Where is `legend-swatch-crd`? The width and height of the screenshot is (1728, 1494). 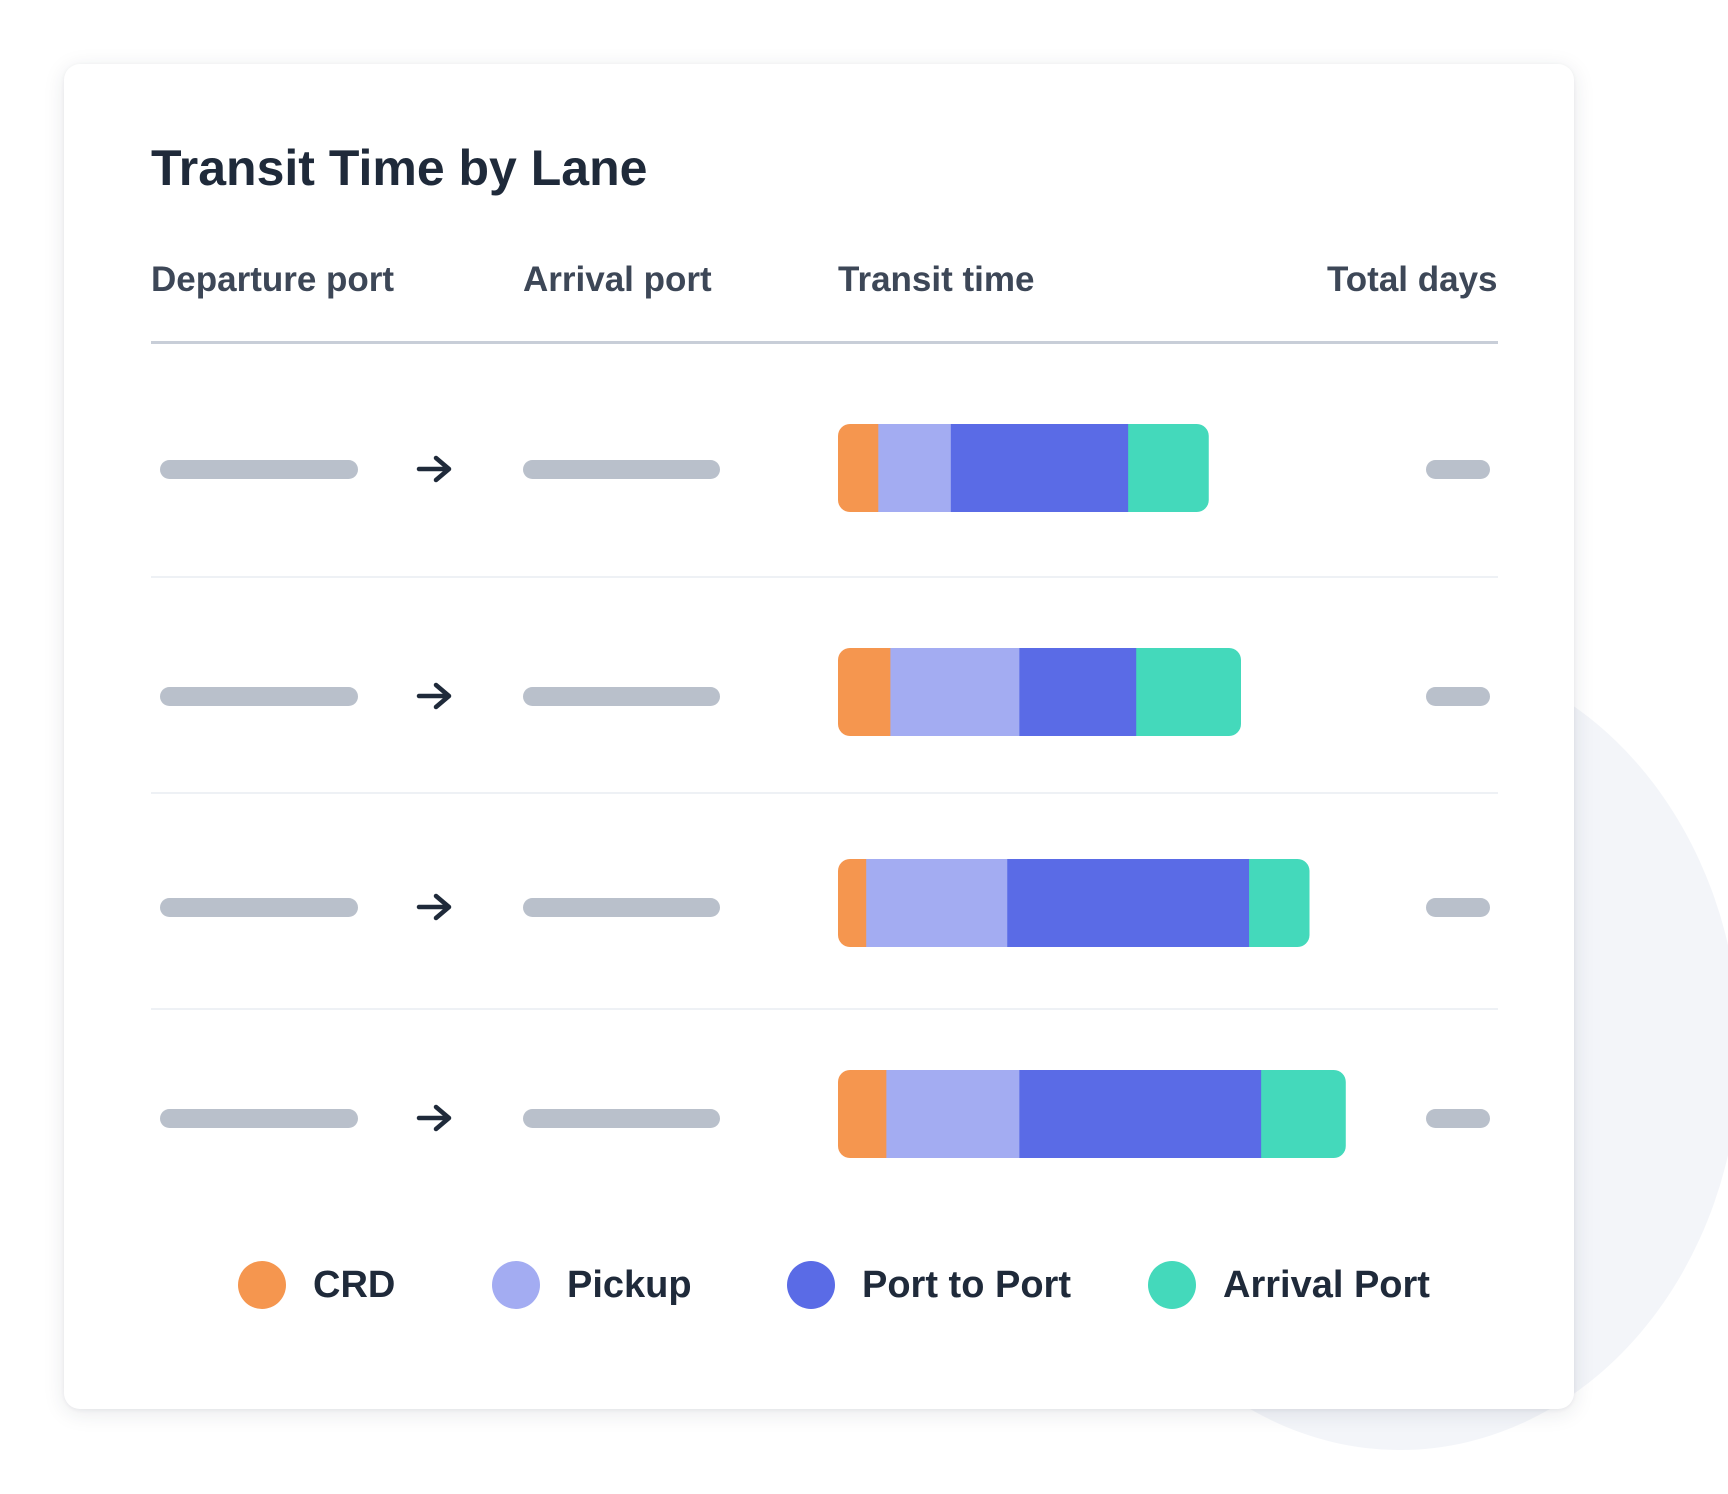
legend-swatch-crd is located at coordinates (262, 1285).